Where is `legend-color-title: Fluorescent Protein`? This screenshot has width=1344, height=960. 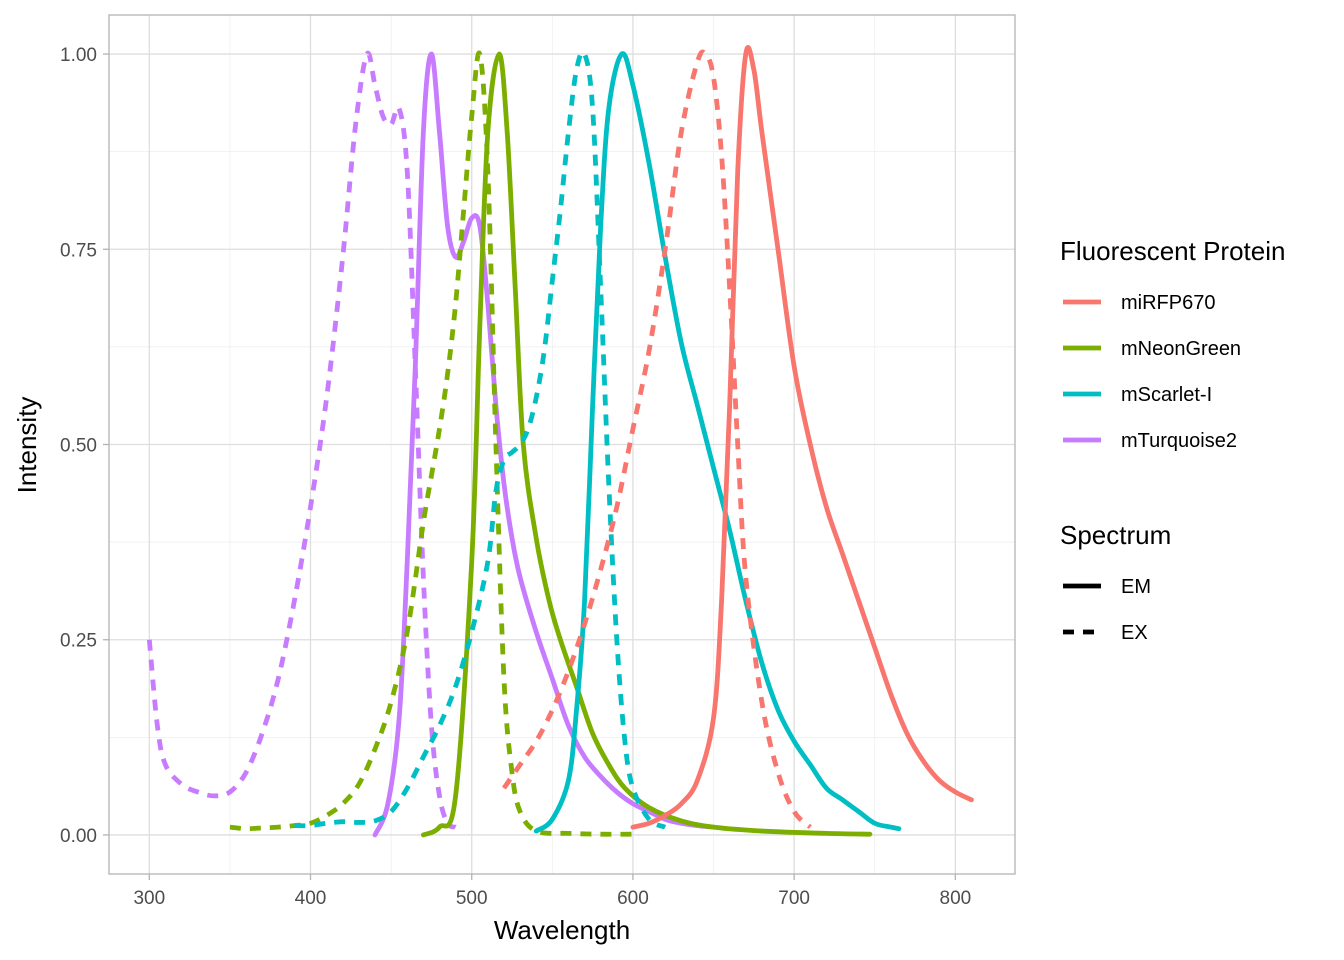 legend-color-title: Fluorescent Protein is located at coordinates (1172, 251).